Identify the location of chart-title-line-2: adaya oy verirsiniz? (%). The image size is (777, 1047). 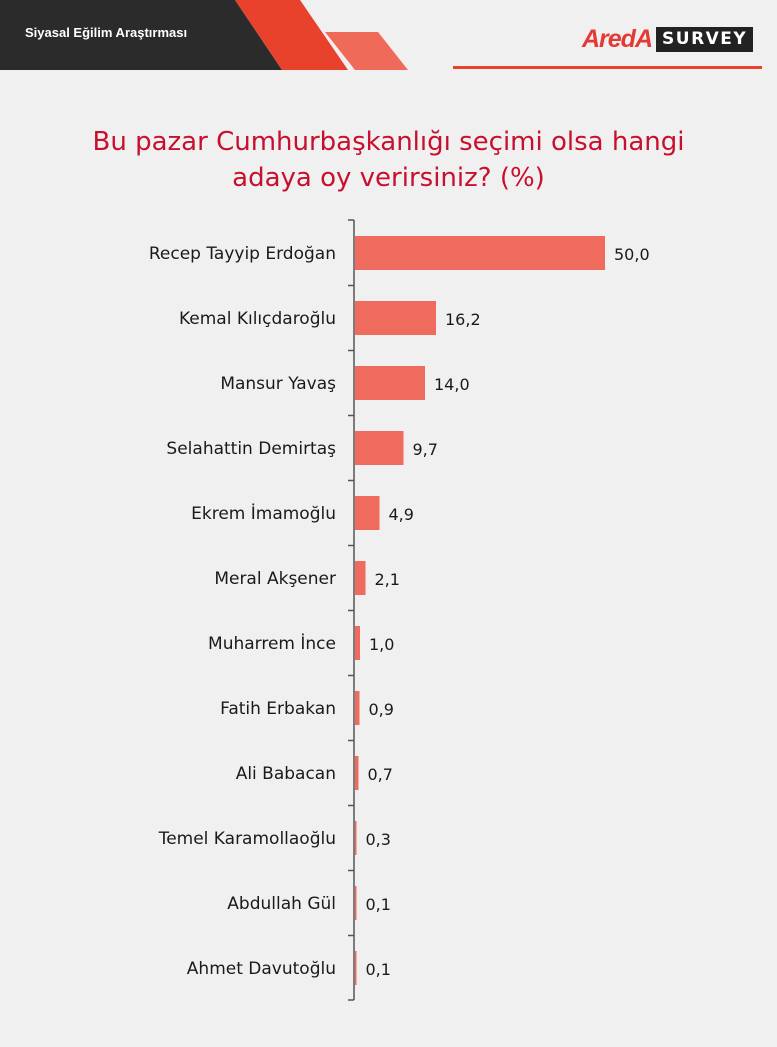
(388, 178).